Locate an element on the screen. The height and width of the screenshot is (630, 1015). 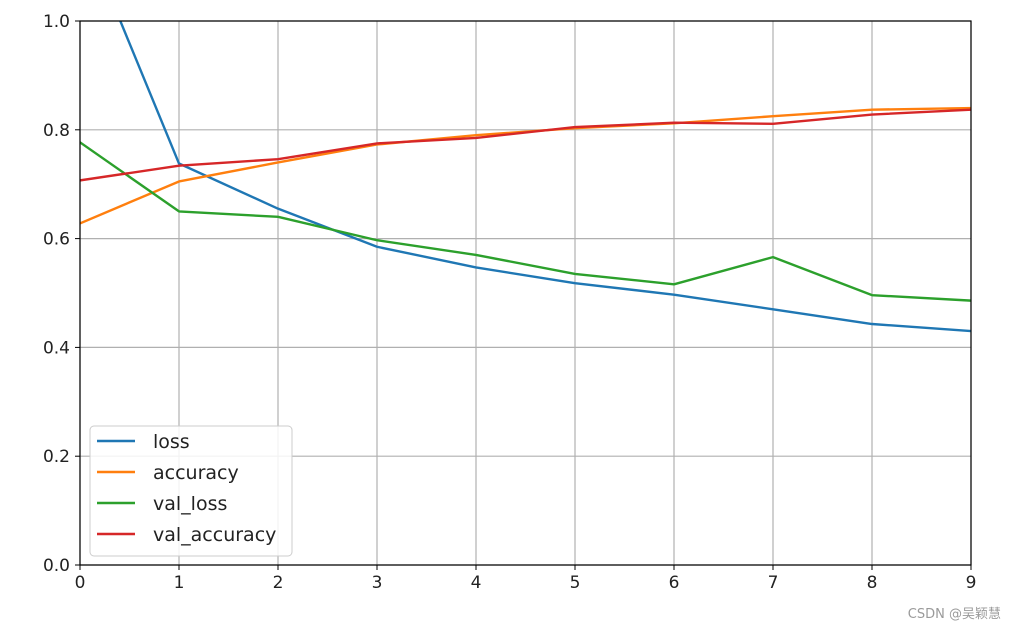
legend-label: loss is located at coordinates (171, 442).